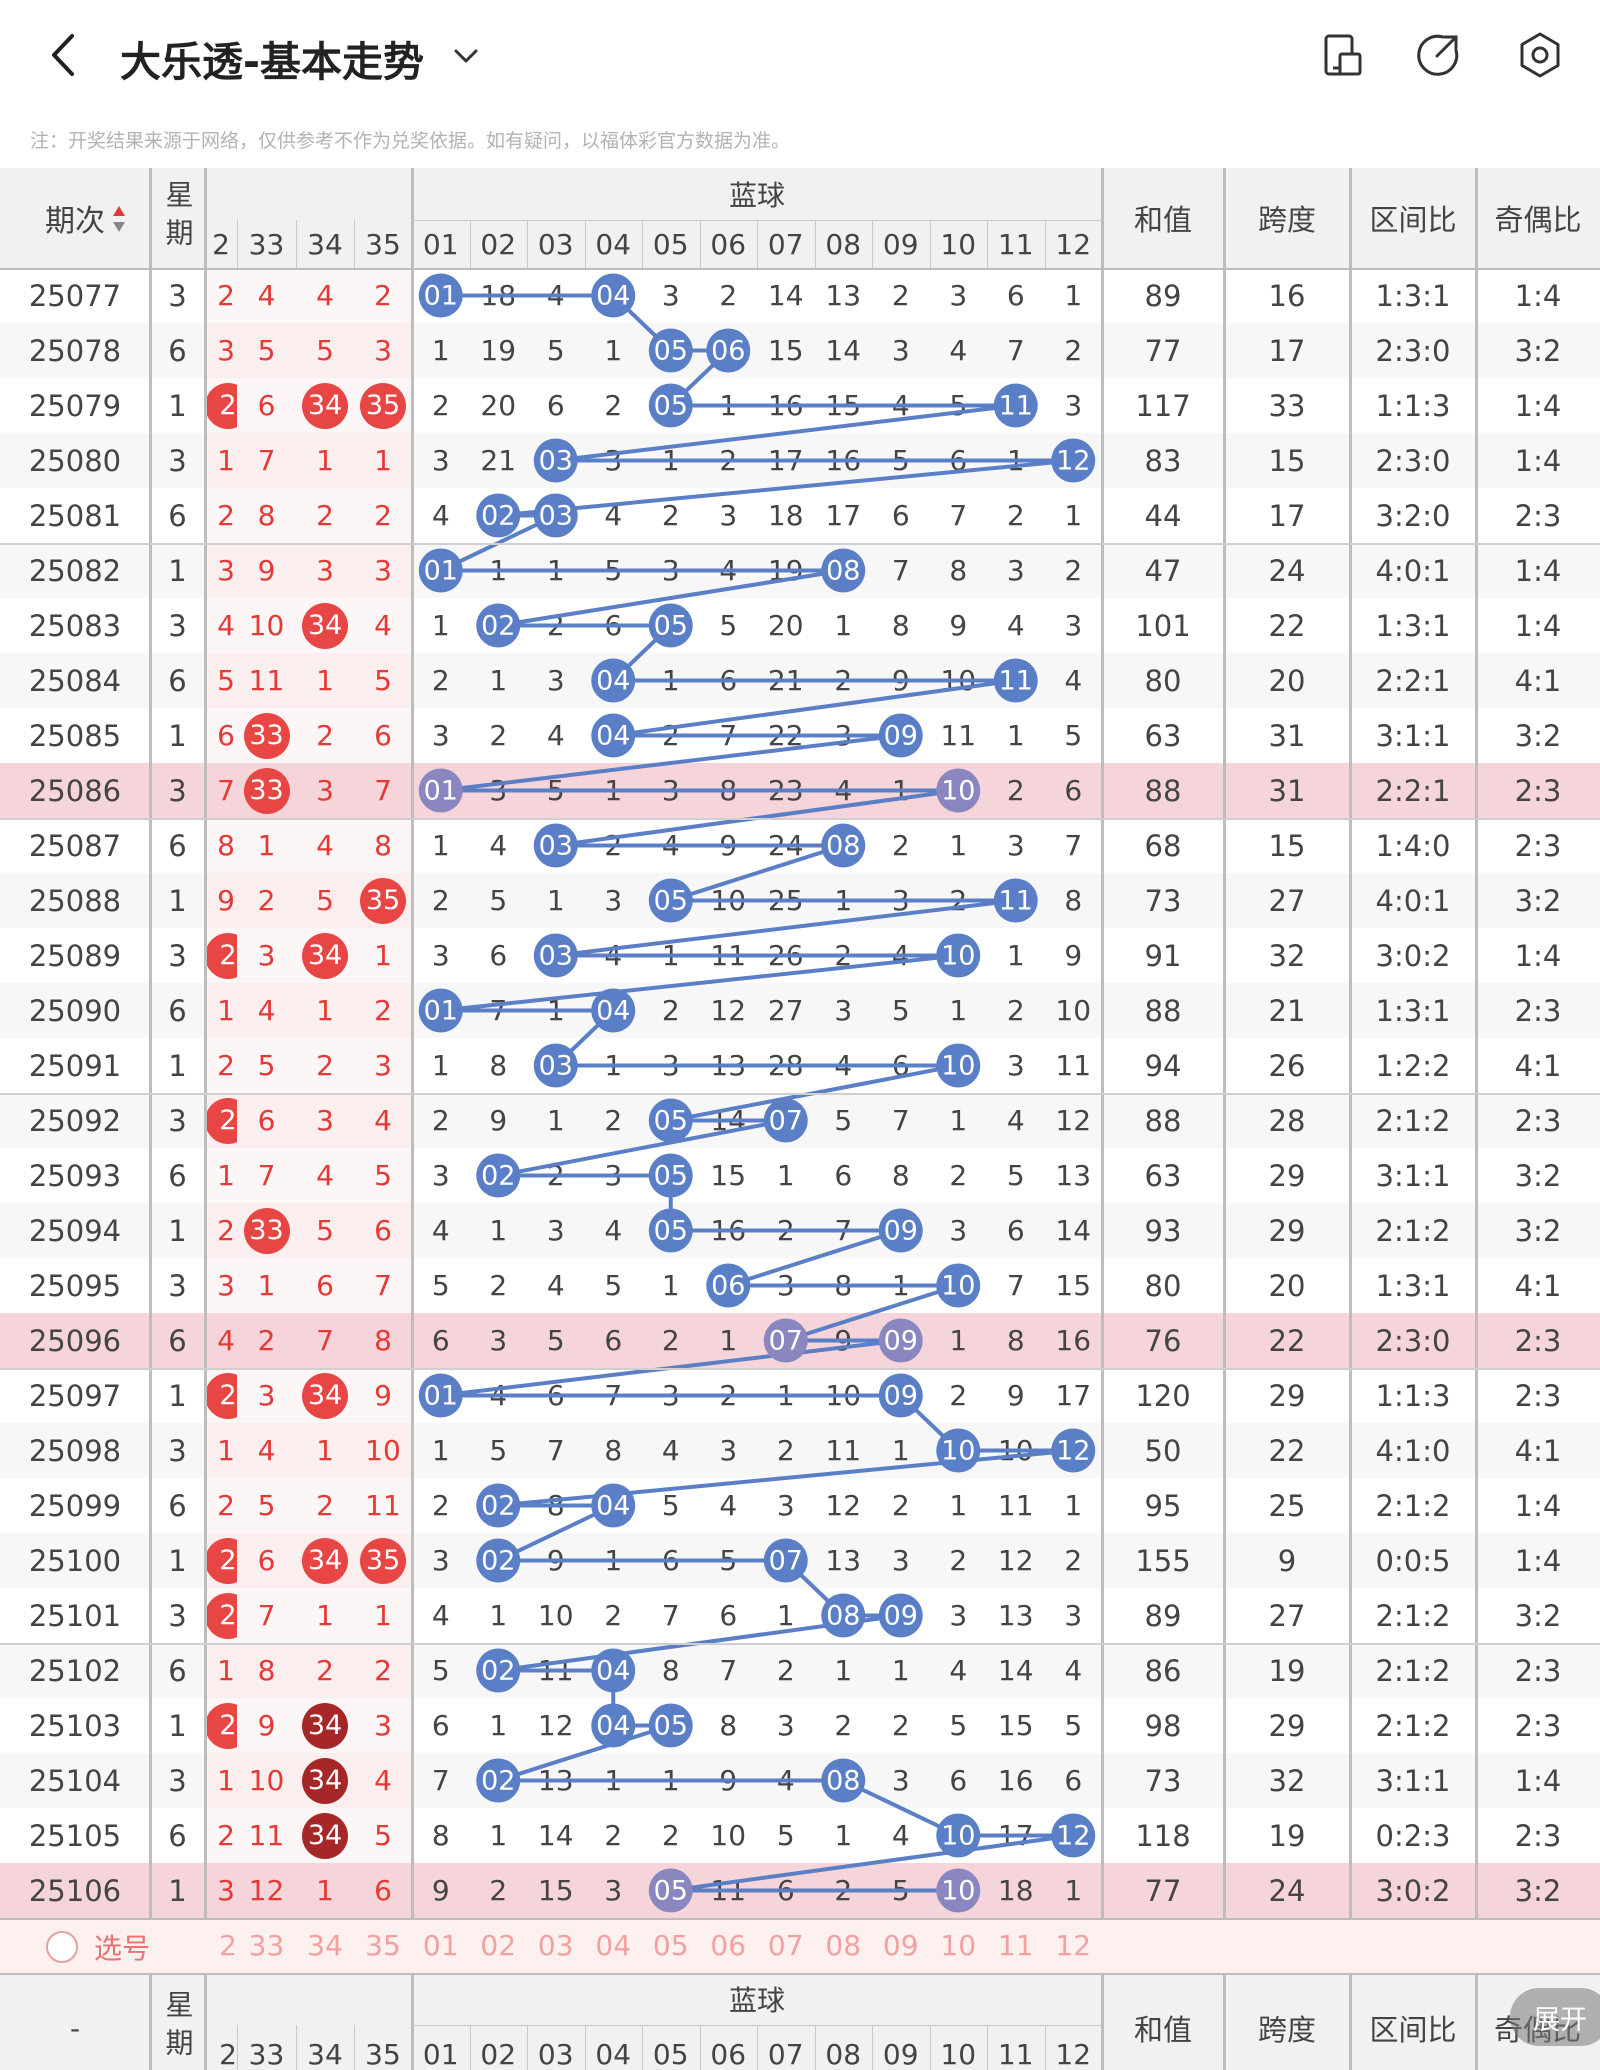  I want to click on period-cell: 25101, so click(75, 1615).